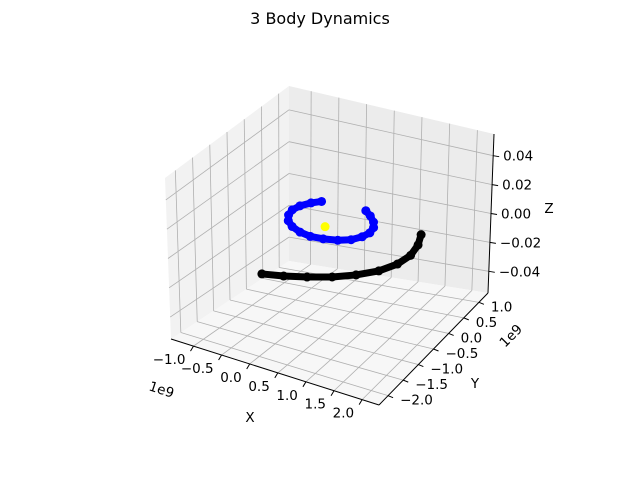 The image size is (640, 480). What do you see at coordinates (325, 227) in the screenshot?
I see `series-2-point` at bounding box center [325, 227].